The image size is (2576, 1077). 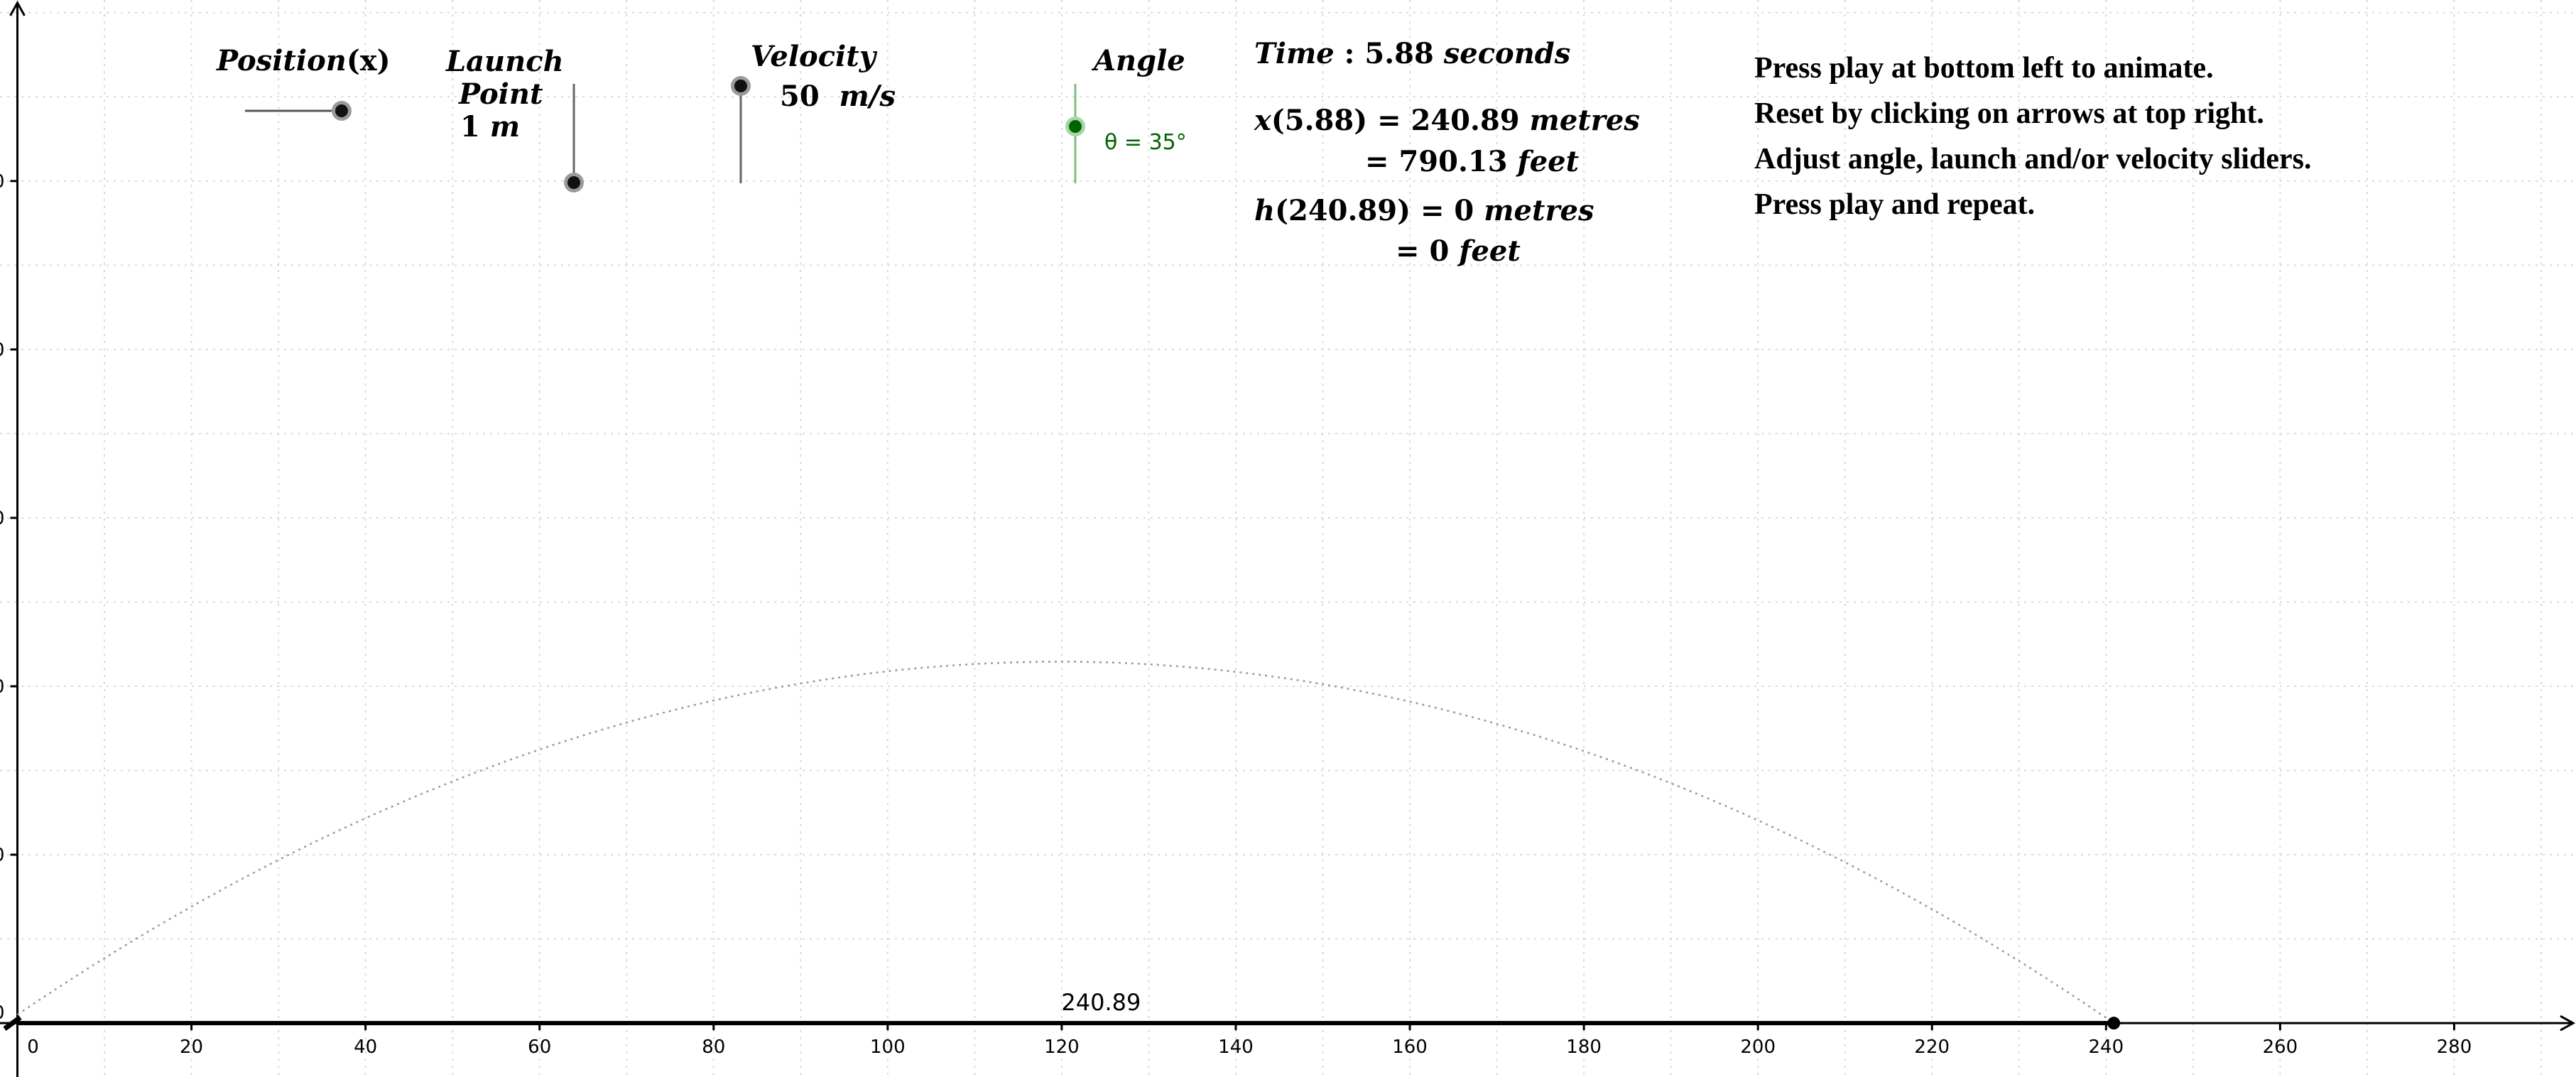 I want to click on launch-unit: m, so click(x=505, y=127).